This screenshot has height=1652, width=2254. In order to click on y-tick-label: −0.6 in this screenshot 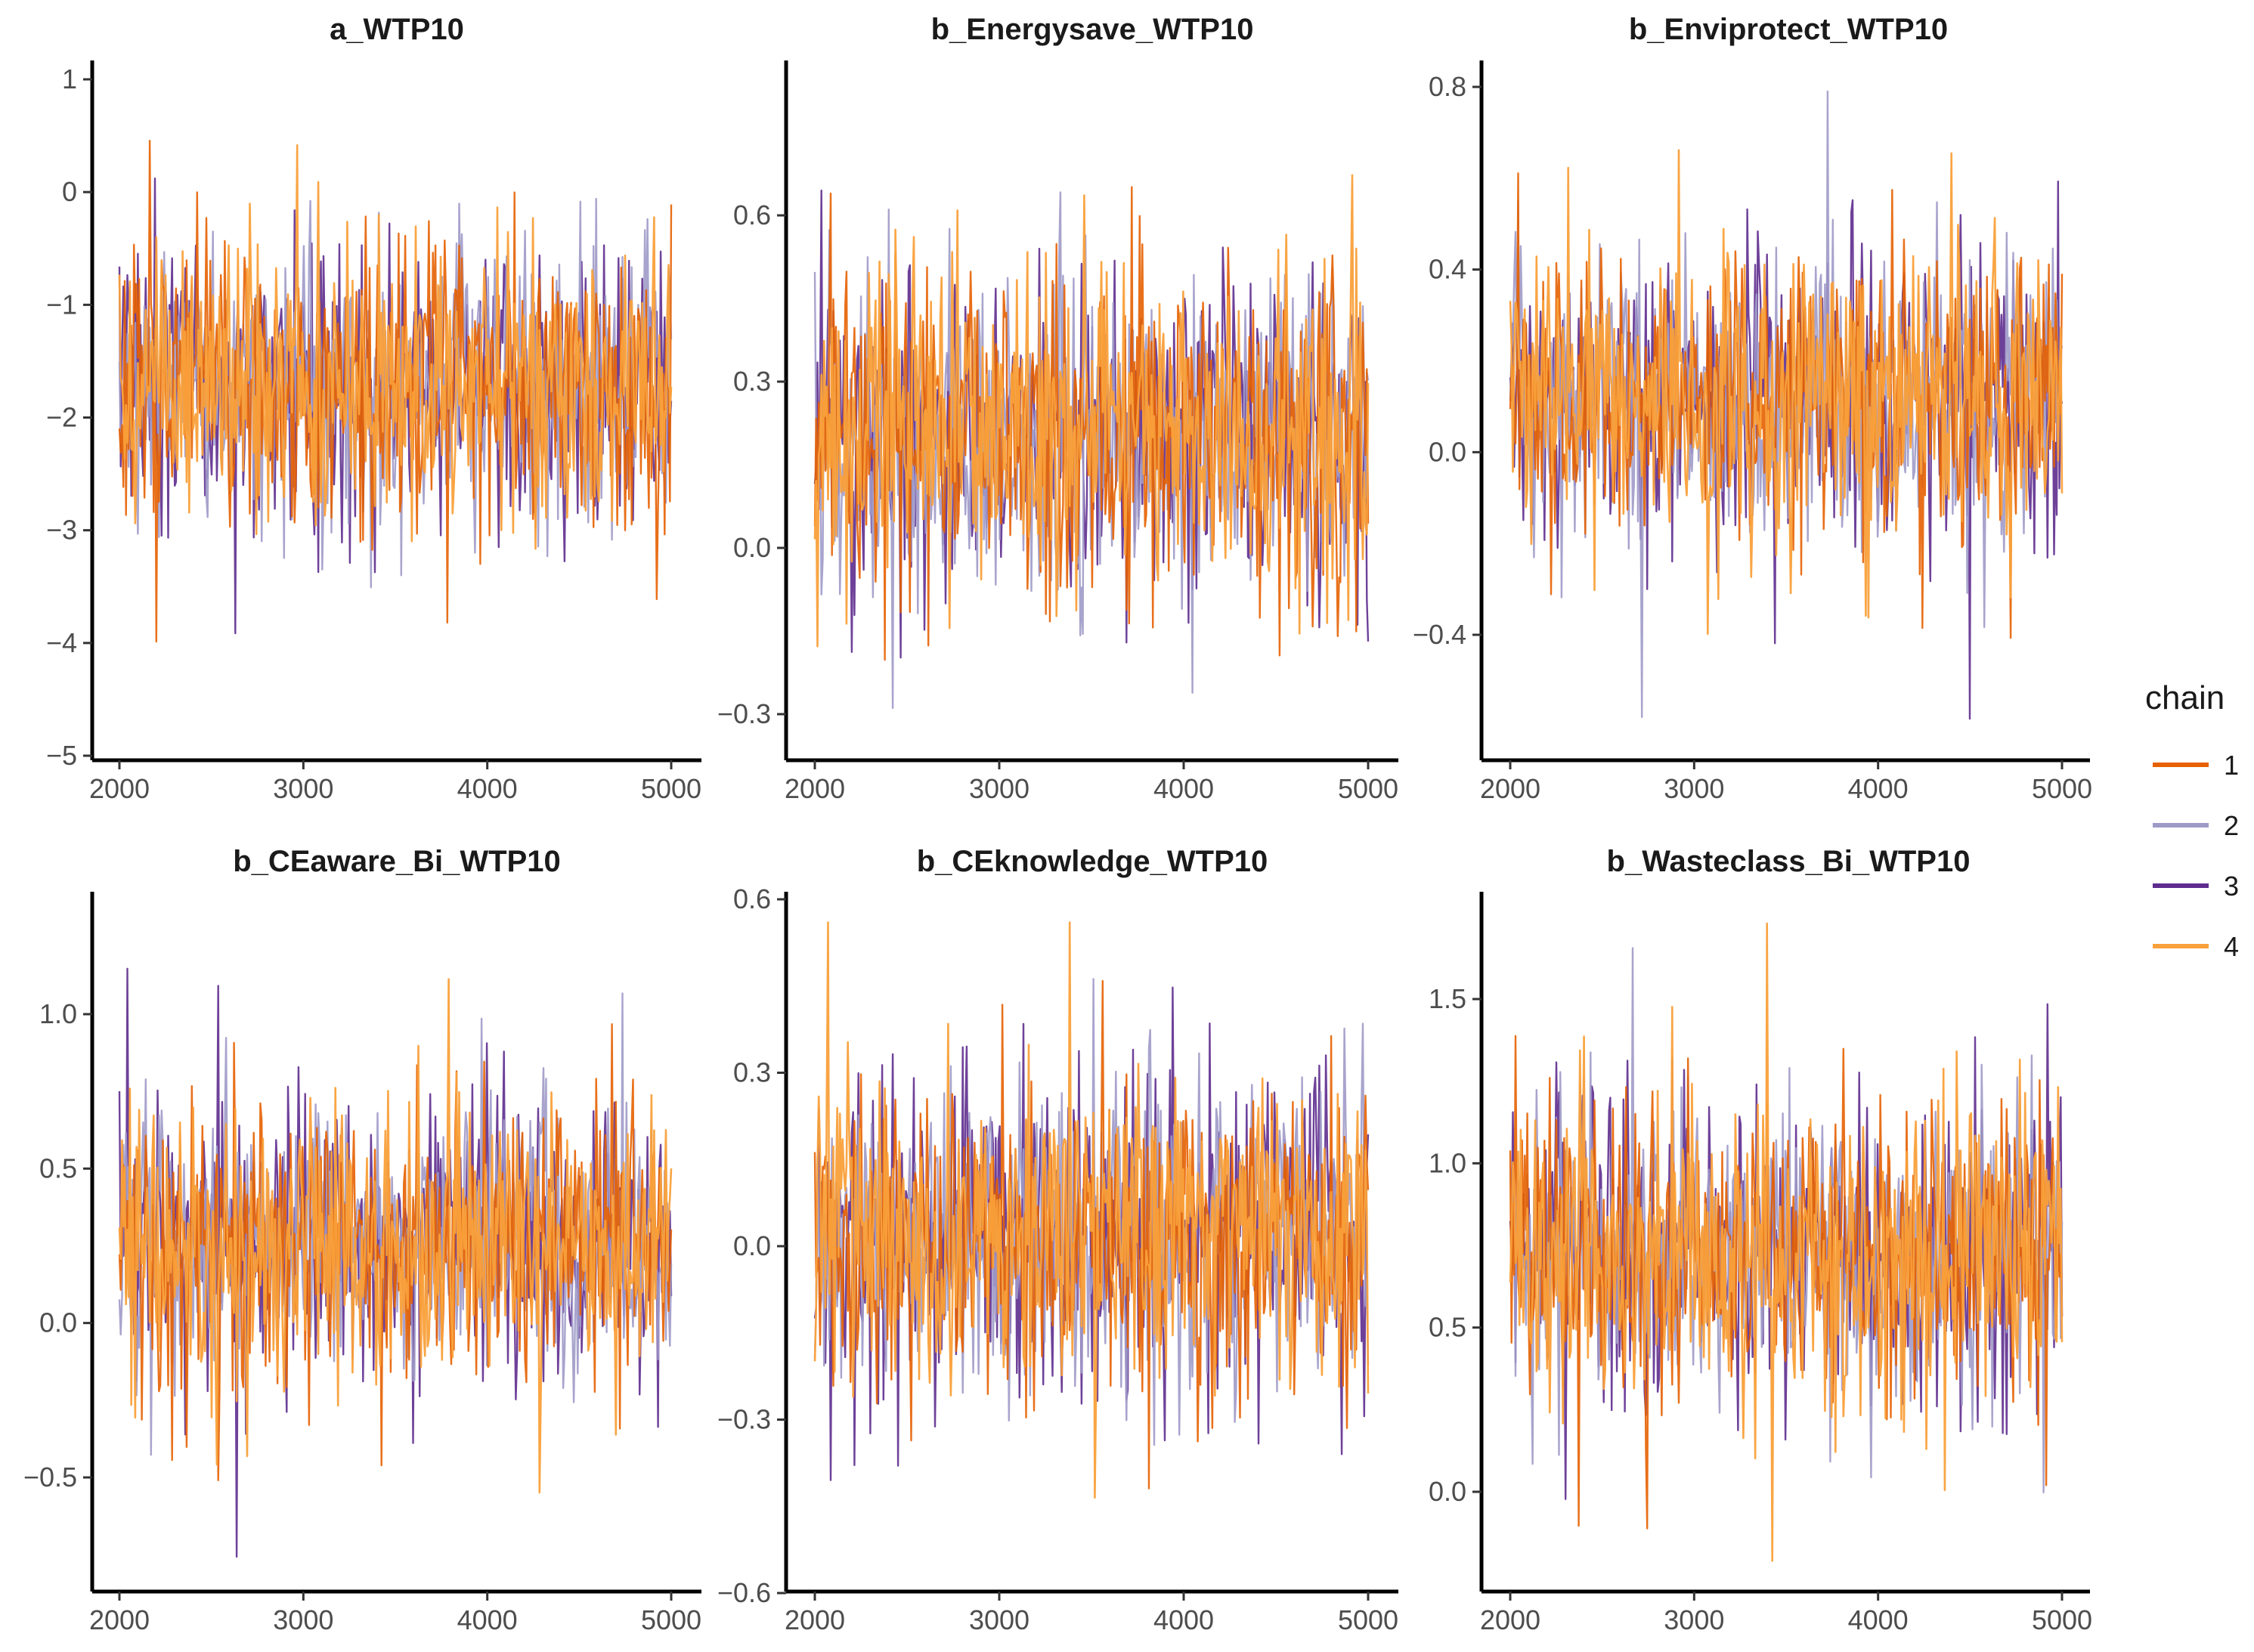, I will do `click(744, 1592)`.